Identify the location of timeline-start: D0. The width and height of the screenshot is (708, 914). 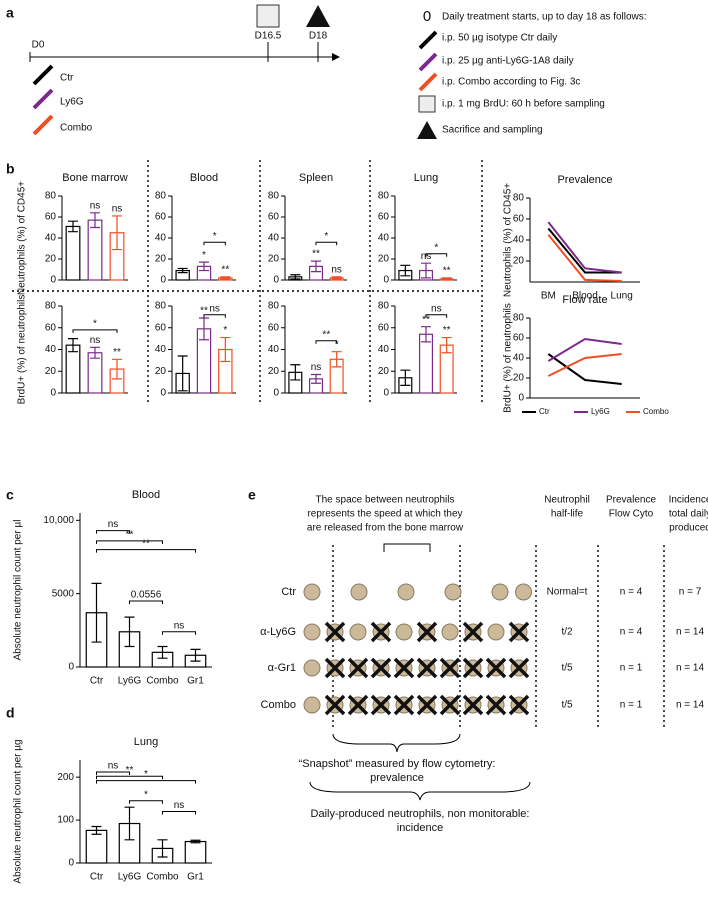
(38, 45).